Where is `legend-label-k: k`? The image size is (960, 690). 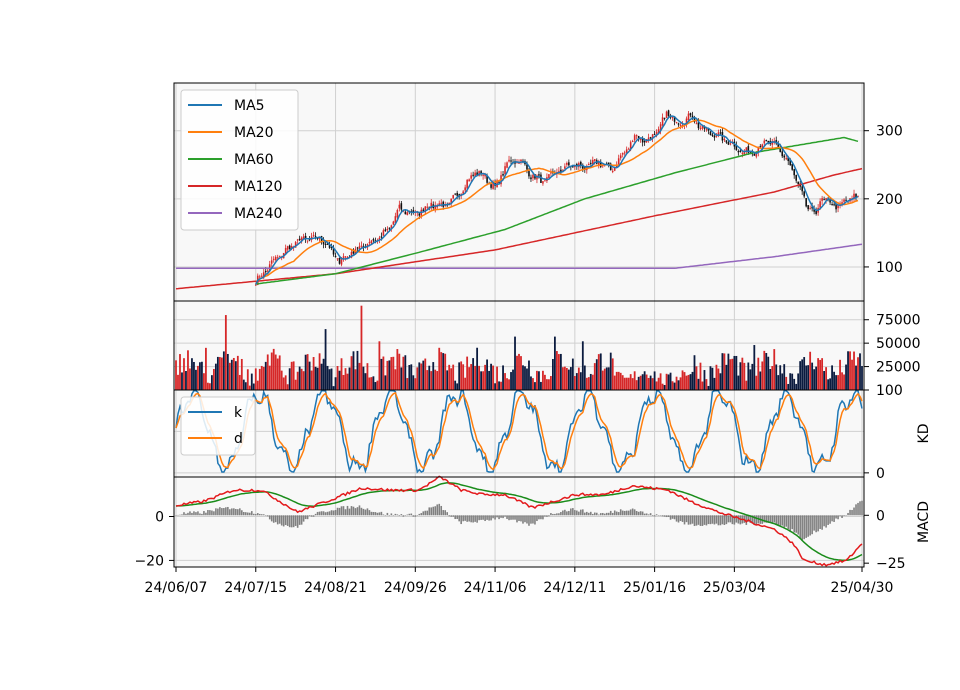
legend-label-k: k is located at coordinates (238, 413).